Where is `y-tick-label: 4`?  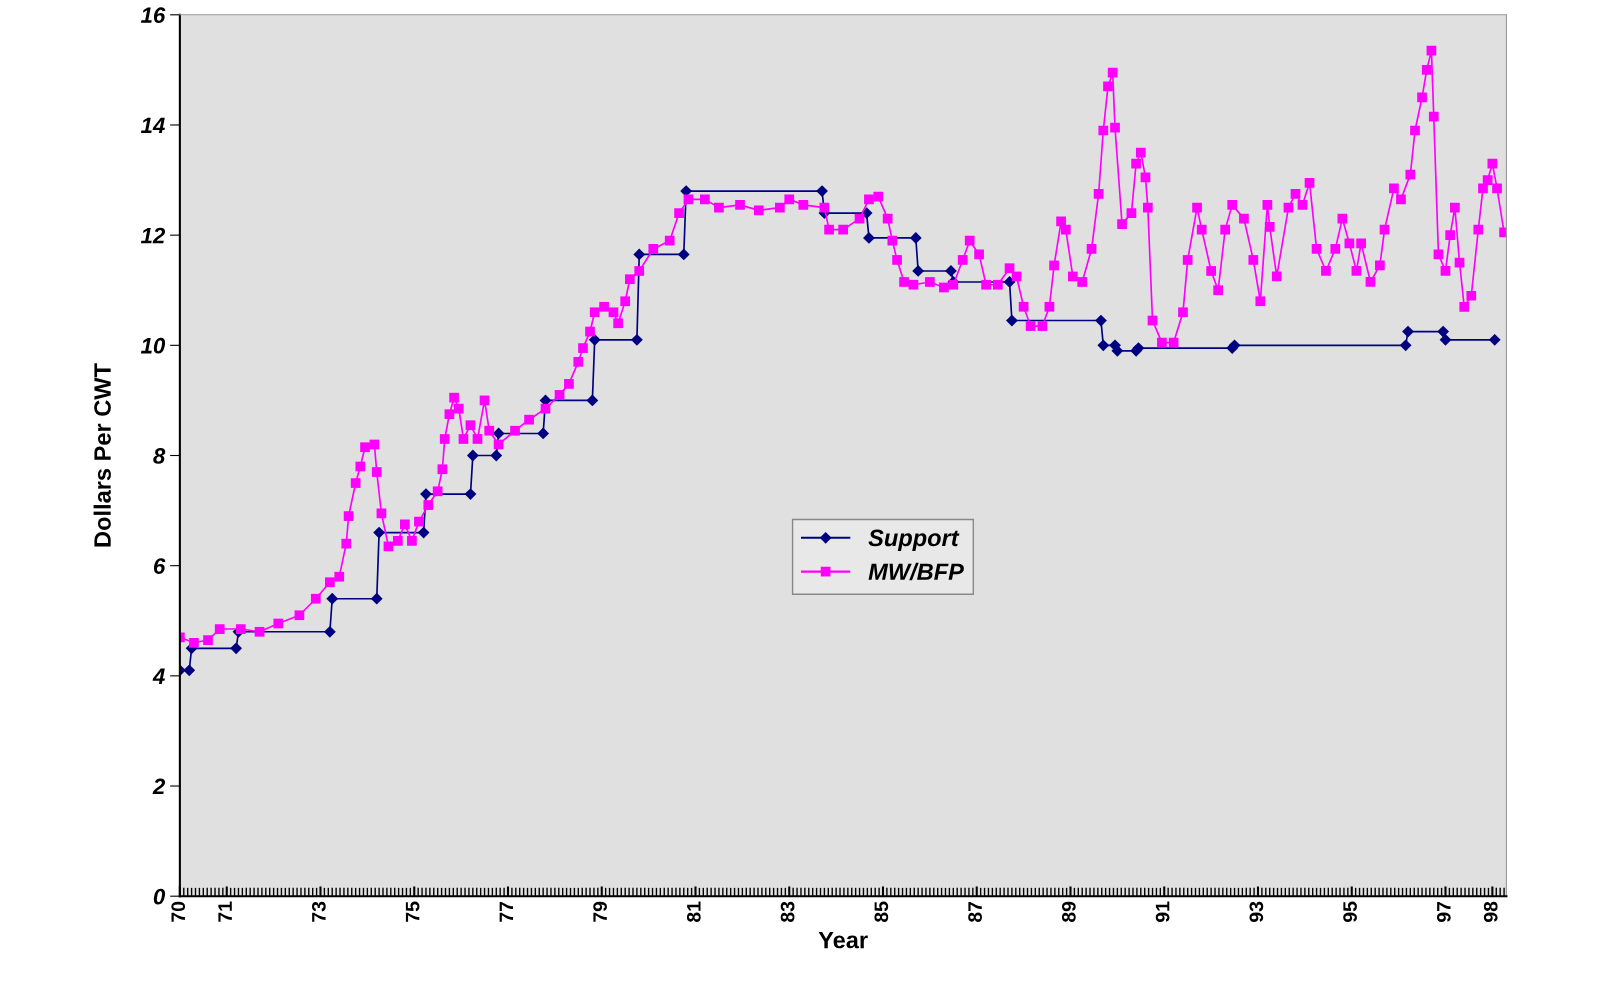
y-tick-label: 4 is located at coordinates (158, 676).